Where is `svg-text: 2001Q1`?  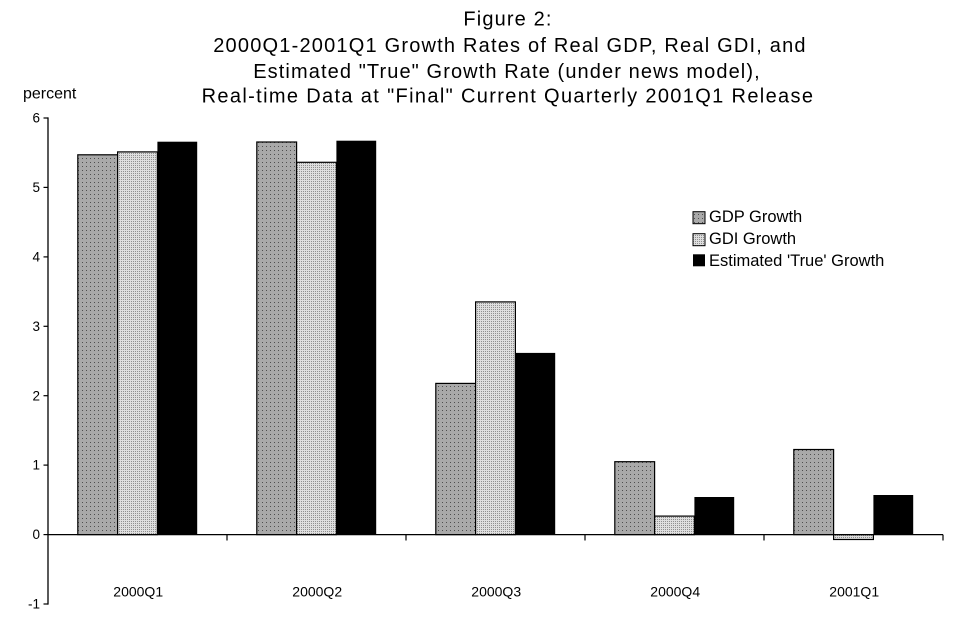
svg-text: 2001Q1 is located at coordinates (854, 592).